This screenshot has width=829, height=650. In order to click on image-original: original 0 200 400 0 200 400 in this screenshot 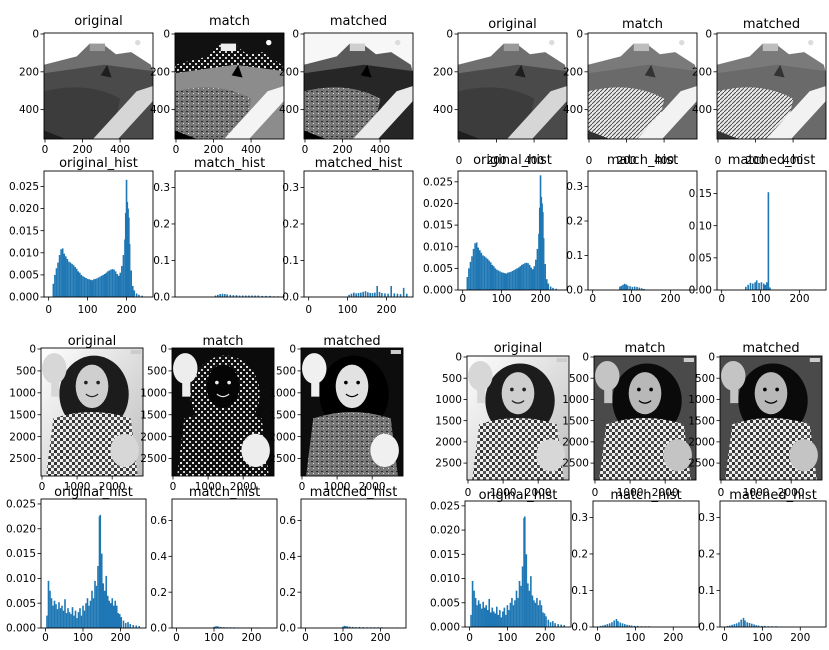, I will do `click(86, 85)`.